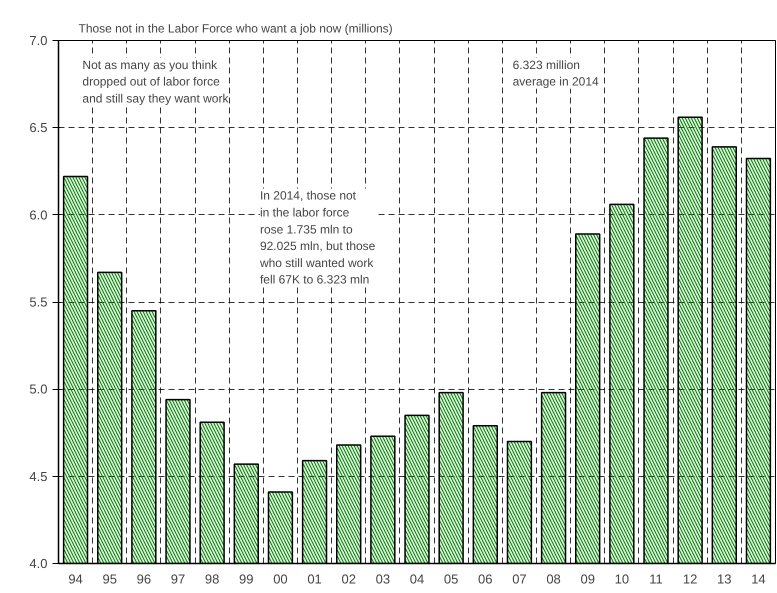 Image resolution: width=777 pixels, height=593 pixels. Describe the element at coordinates (38, 563) in the screenshot. I see `y-tick-label: 4.0` at that location.